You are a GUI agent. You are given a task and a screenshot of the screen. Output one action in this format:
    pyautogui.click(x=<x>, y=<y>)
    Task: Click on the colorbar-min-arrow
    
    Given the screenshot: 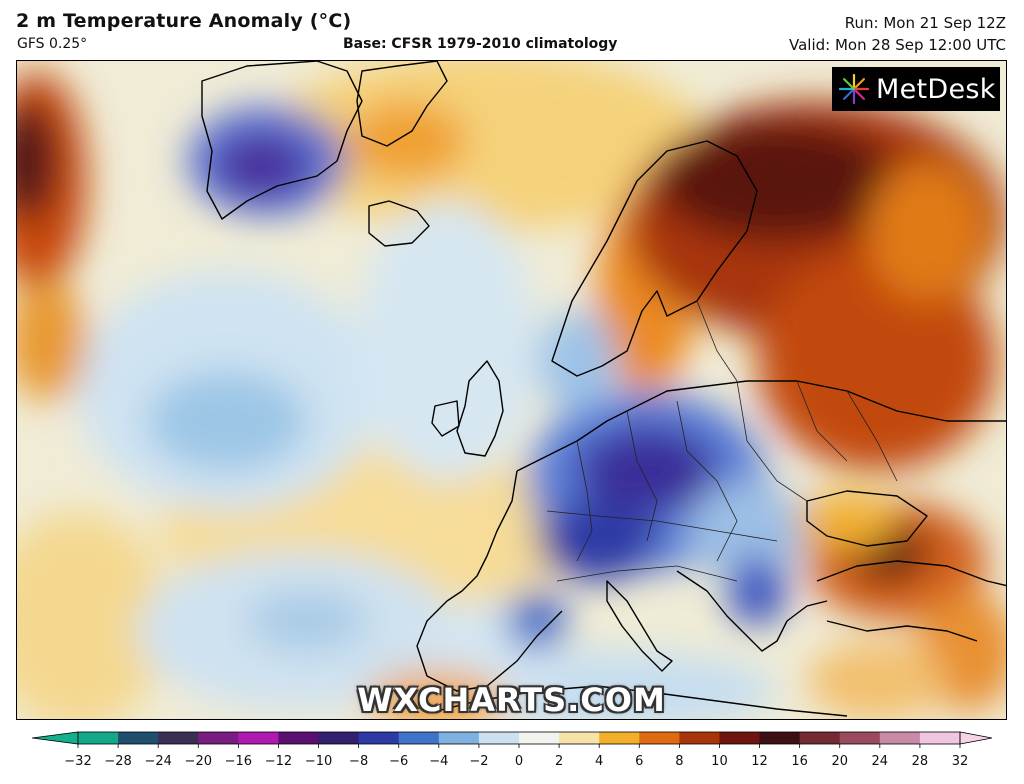 What is the action you would take?
    pyautogui.click(x=55, y=738)
    